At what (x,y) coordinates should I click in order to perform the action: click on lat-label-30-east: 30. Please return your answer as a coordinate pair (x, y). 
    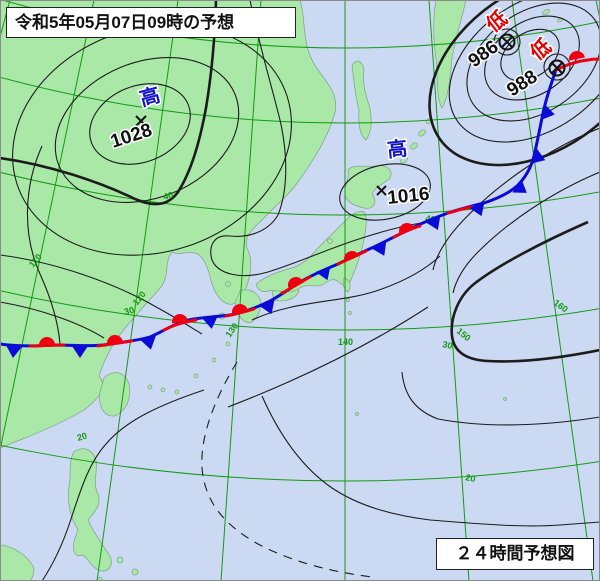
    Looking at the image, I should click on (448, 345).